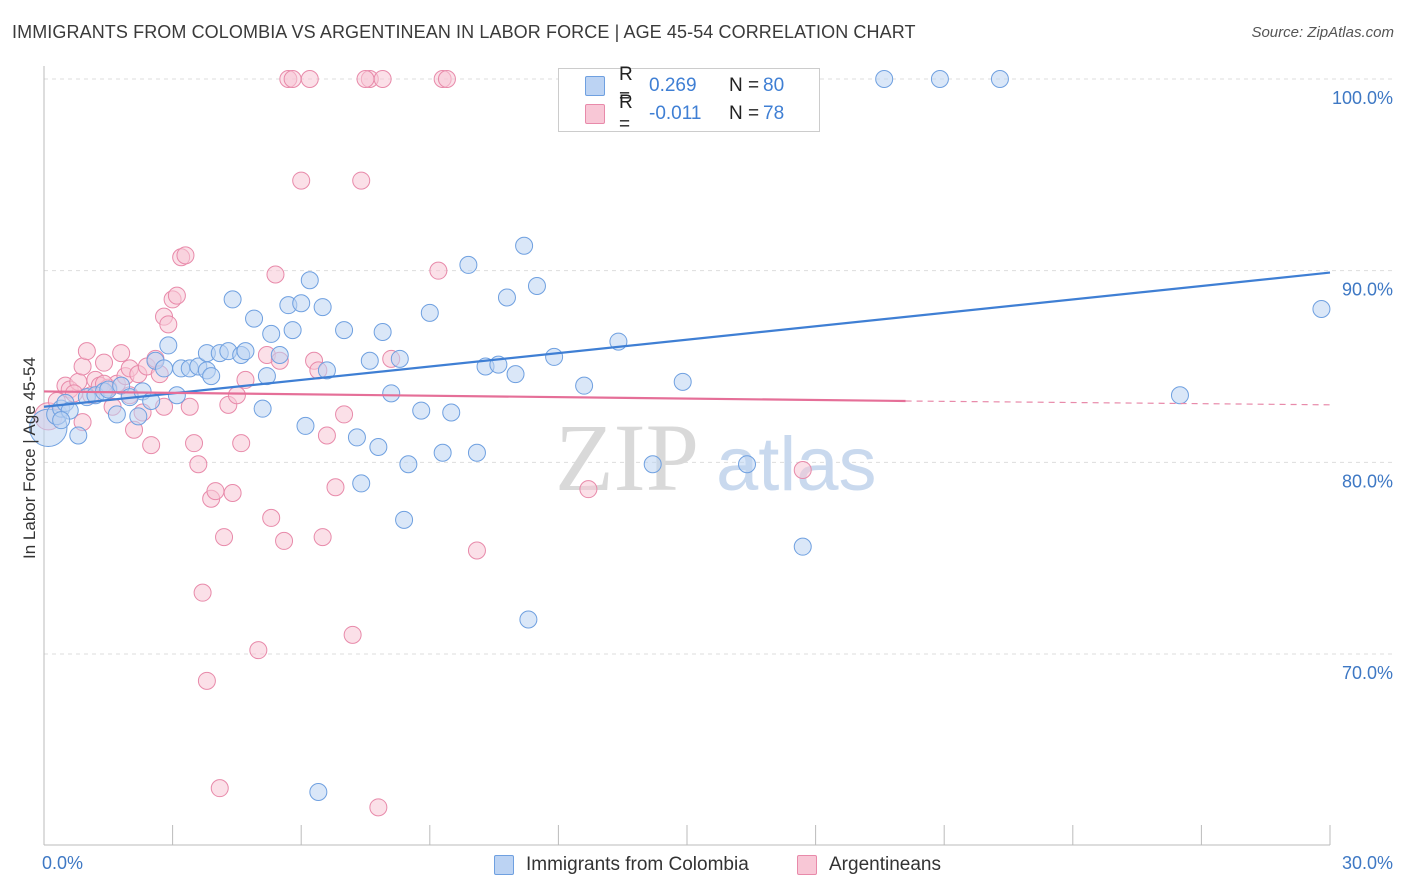 This screenshot has width=1406, height=892. What do you see at coordinates (29, 458) in the screenshot?
I see `y-axis-label: In Labor Force | Age 45-54` at bounding box center [29, 458].